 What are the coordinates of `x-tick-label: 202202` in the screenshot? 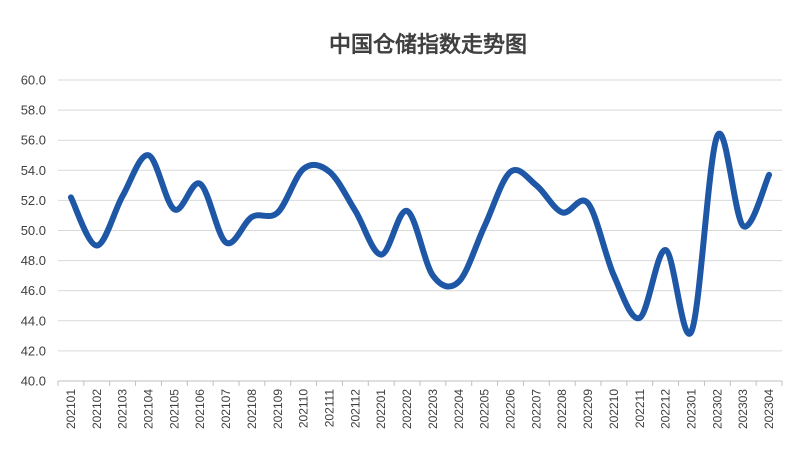 It's located at (407, 409).